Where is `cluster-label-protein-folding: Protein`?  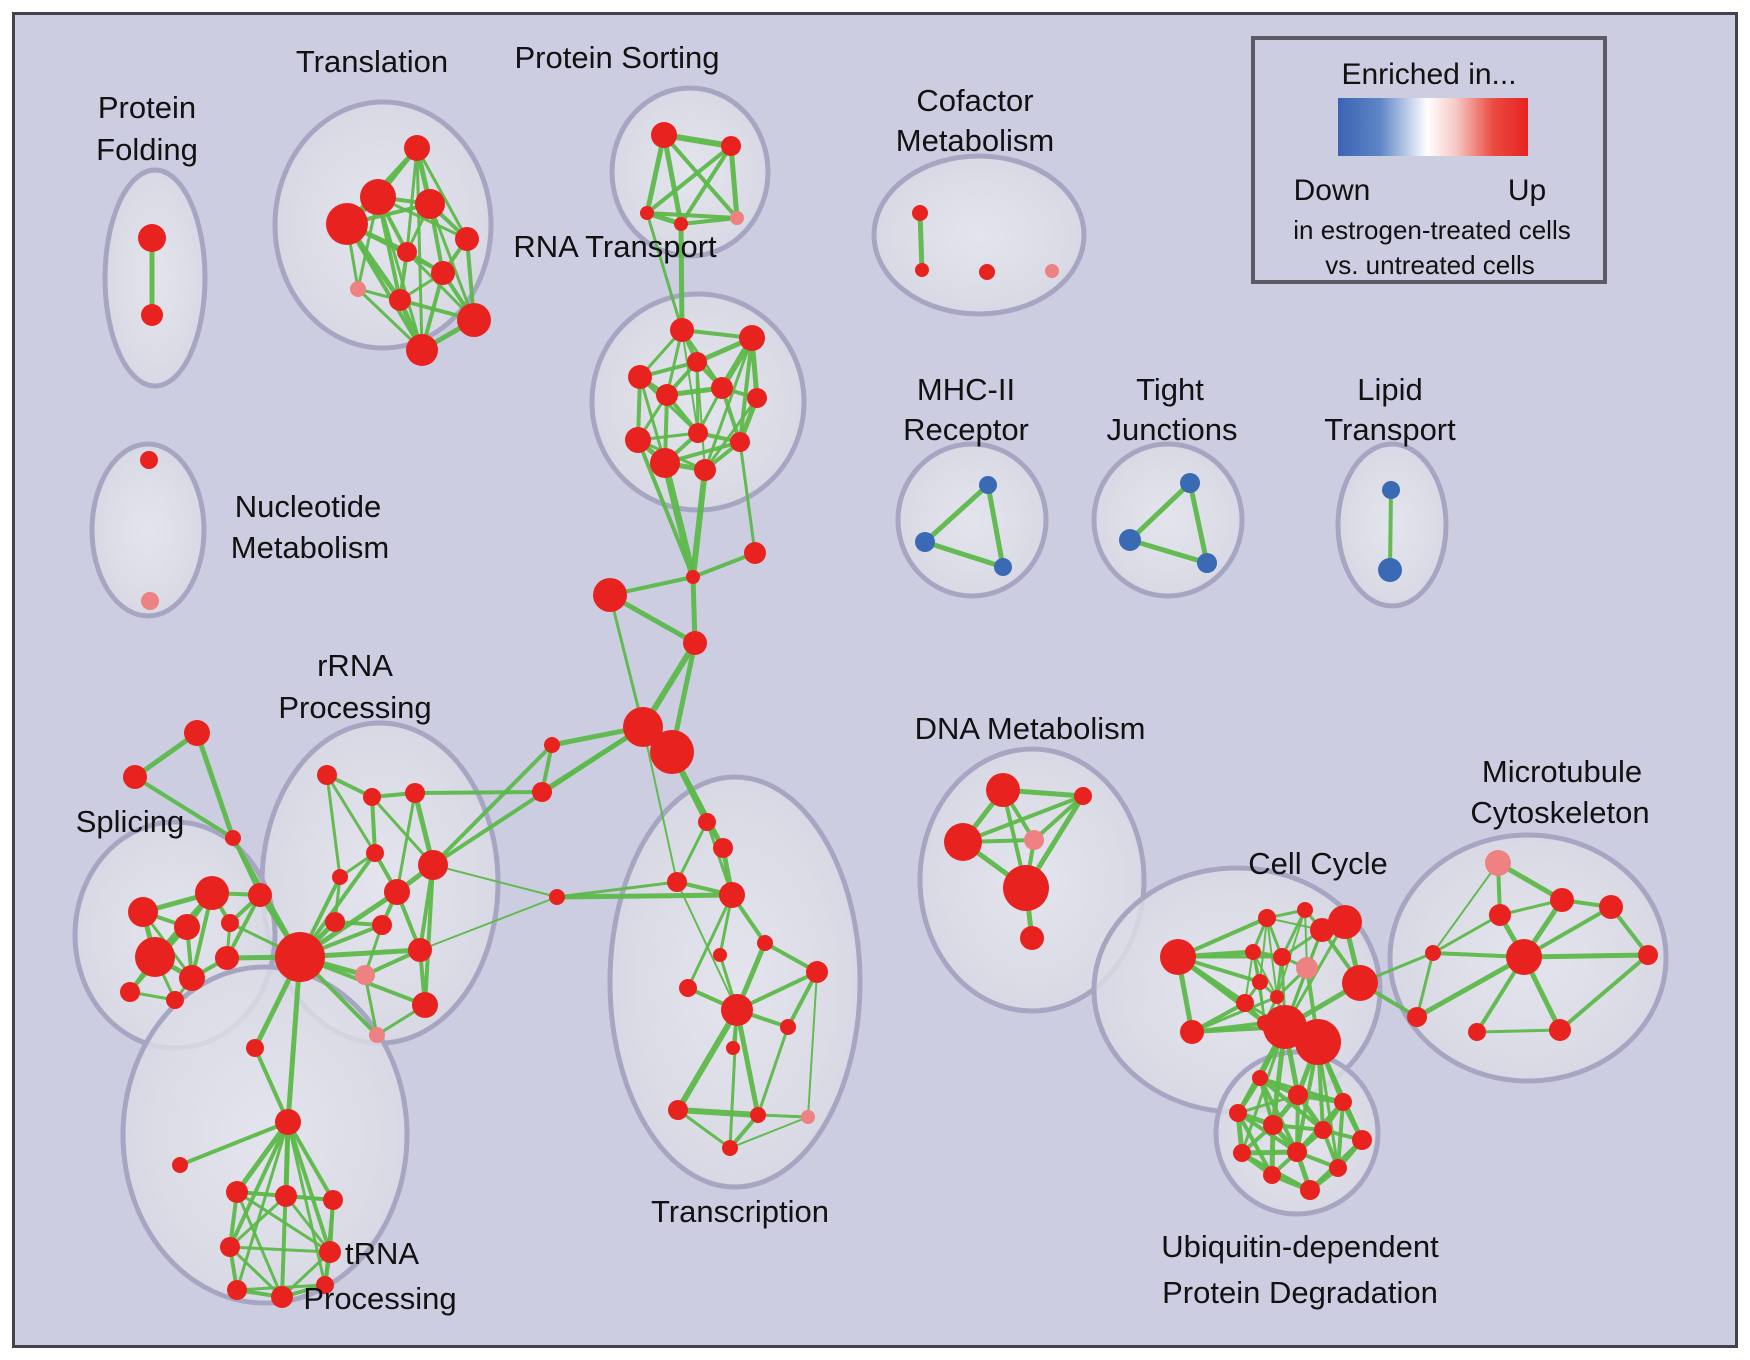 cluster-label-protein-folding: Protein is located at coordinates (147, 107).